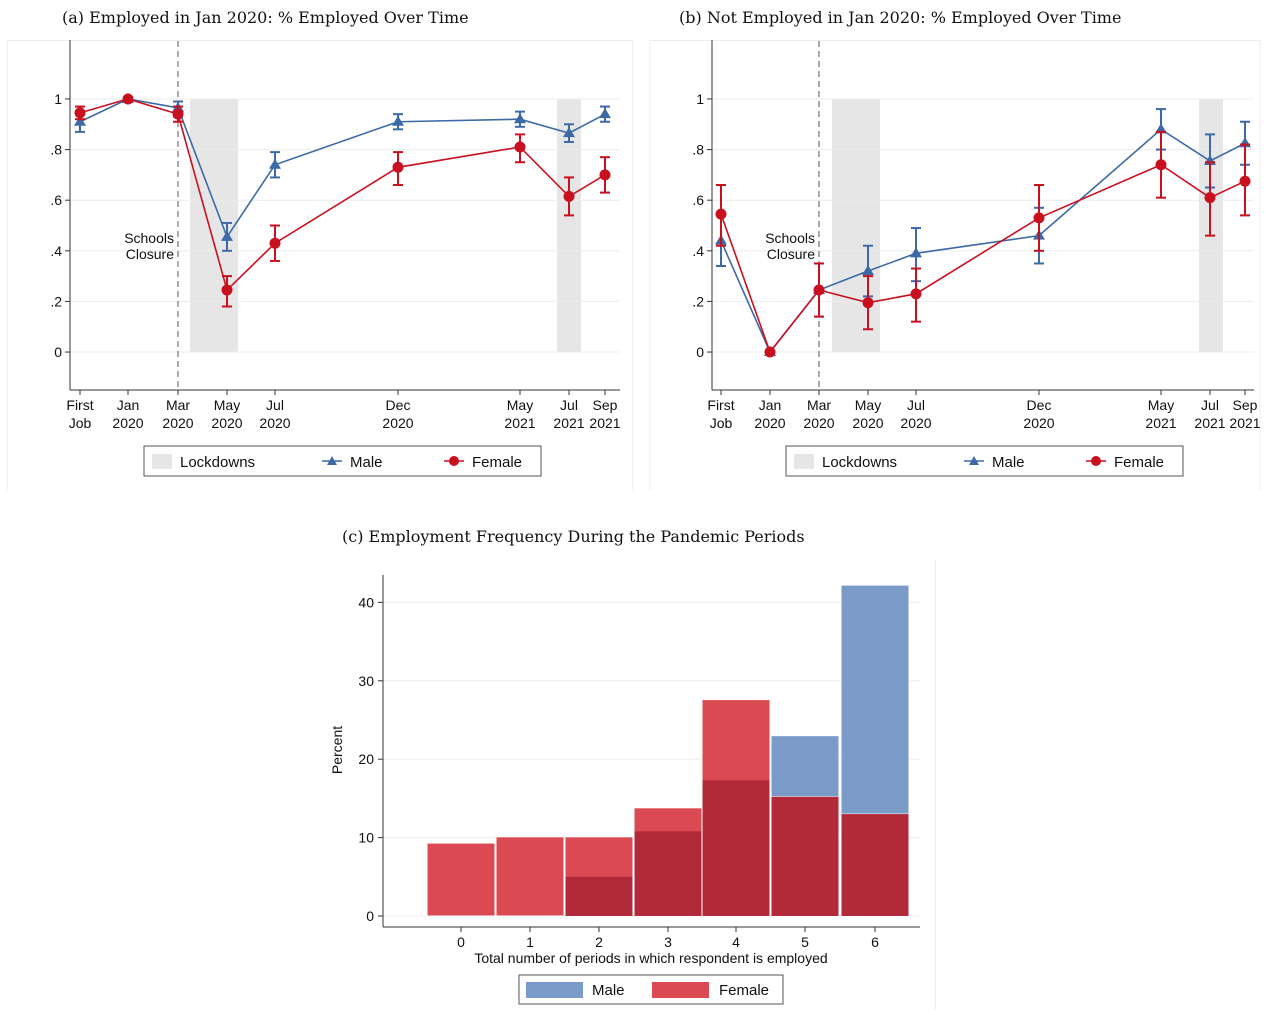 The width and height of the screenshot is (1266, 1015). What do you see at coordinates (984, 461) in the screenshot?
I see `legend-box` at bounding box center [984, 461].